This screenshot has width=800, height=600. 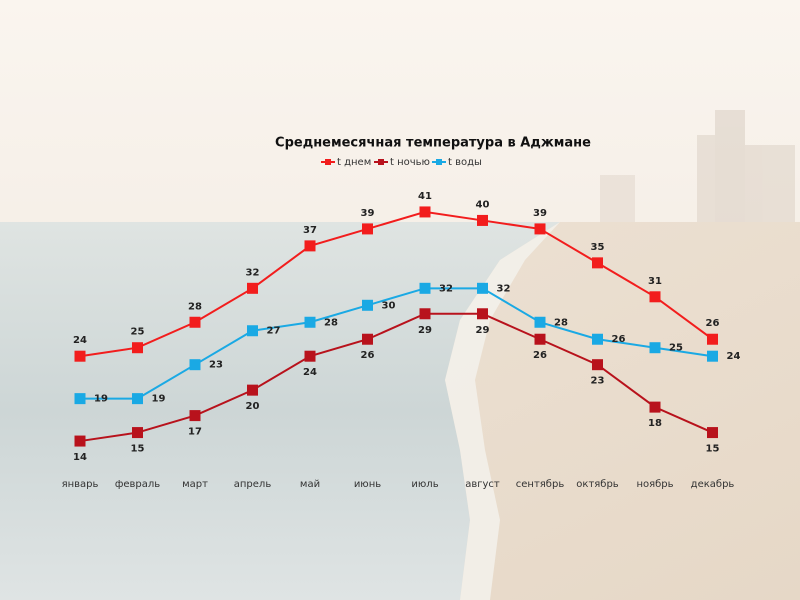 What do you see at coordinates (253, 484) in the screenshot?
I see `x-tick-label: апрель` at bounding box center [253, 484].